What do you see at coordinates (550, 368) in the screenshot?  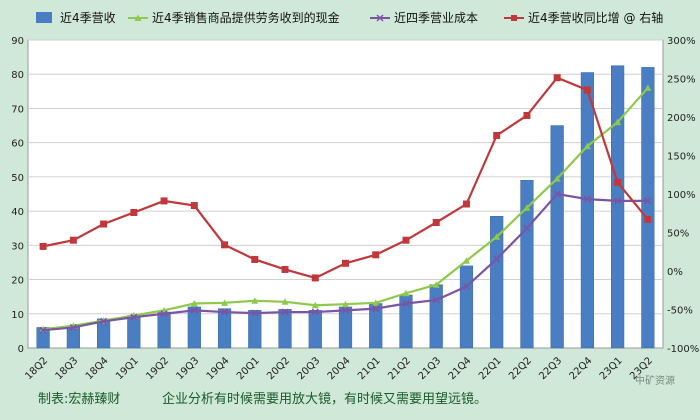 I see `x-tick-label: 22Q3` at bounding box center [550, 368].